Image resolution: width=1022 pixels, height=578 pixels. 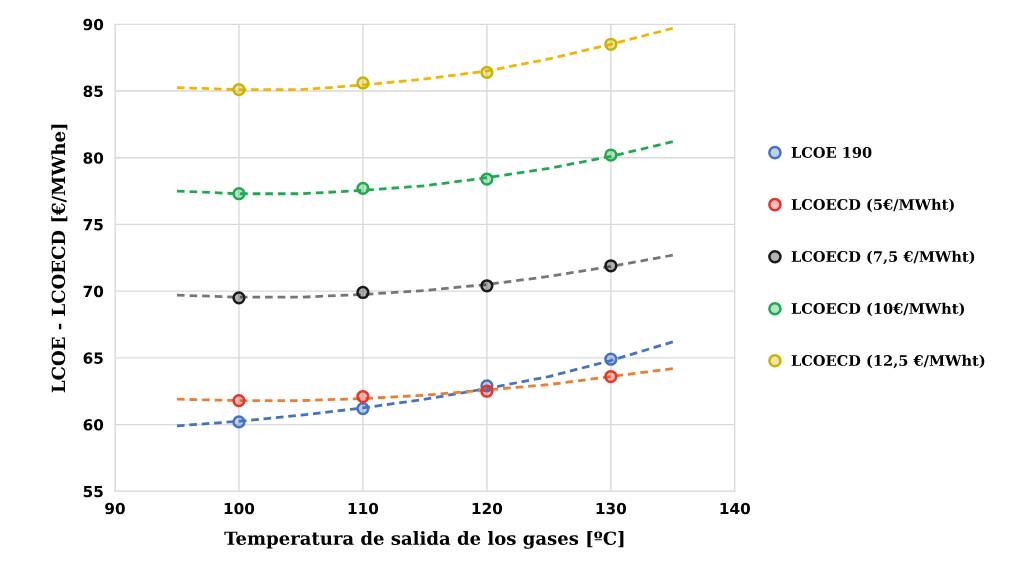 What do you see at coordinates (93, 24) in the screenshot?
I see `y-tick-label: 90` at bounding box center [93, 24].